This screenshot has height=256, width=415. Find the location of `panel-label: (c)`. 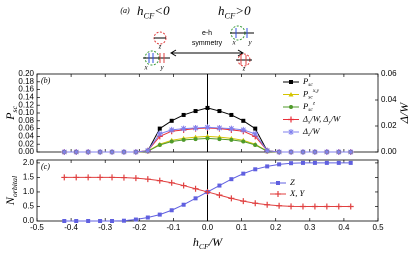

panel-label: (c) is located at coordinates (45, 166).